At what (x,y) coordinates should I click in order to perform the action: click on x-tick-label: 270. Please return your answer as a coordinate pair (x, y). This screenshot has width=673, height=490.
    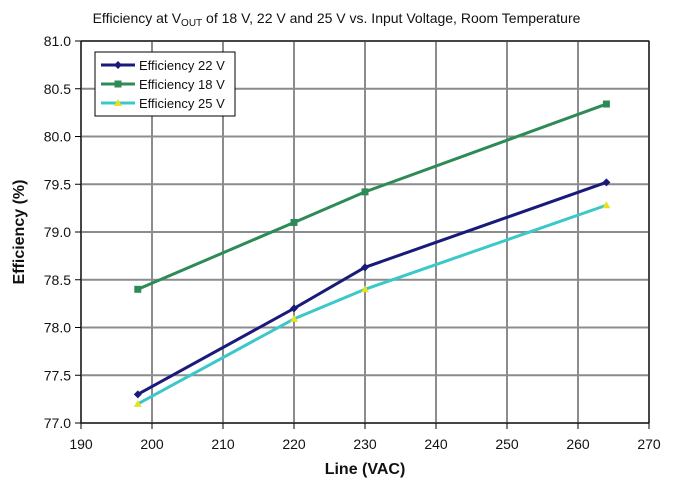
    Looking at the image, I should click on (649, 444).